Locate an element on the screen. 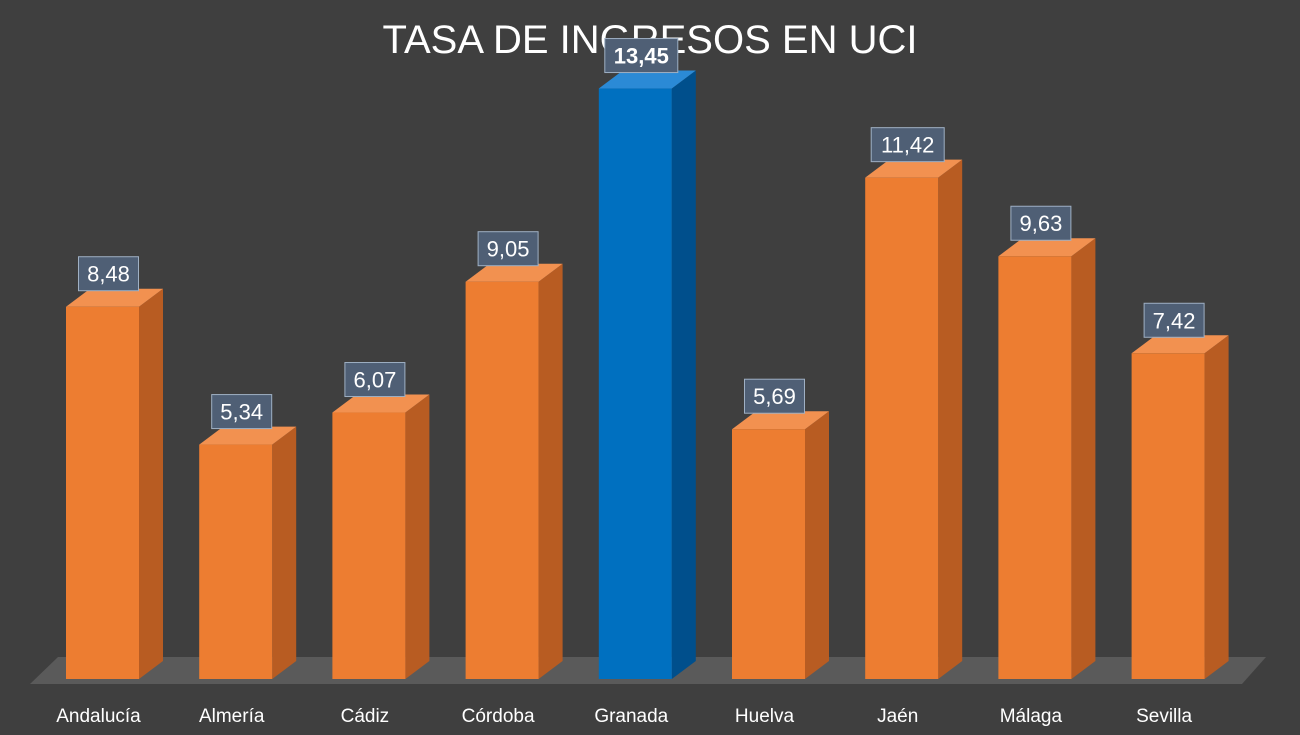 The width and height of the screenshot is (1300, 735). category-label: Granada is located at coordinates (631, 716).